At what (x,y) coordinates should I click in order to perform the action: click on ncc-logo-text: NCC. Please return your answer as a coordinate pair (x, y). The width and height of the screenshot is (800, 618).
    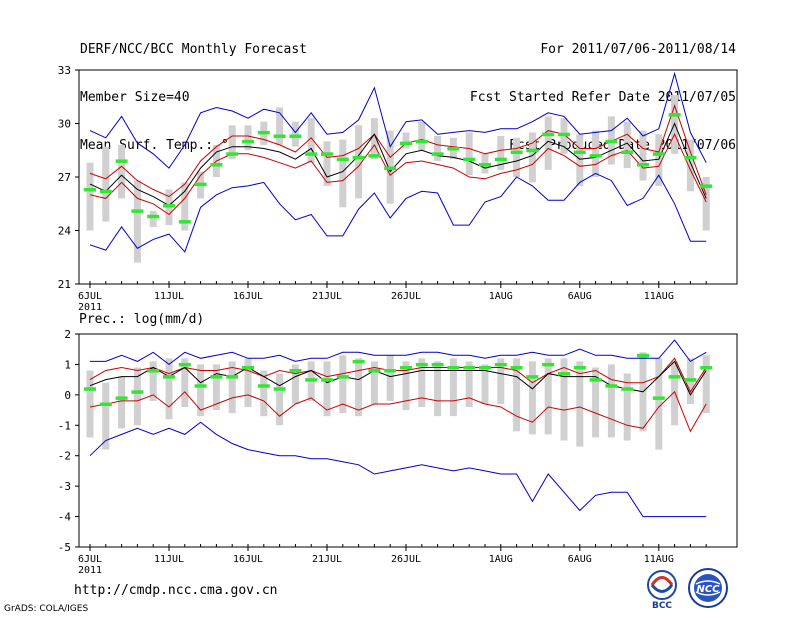
    Looking at the image, I should click on (708, 589).